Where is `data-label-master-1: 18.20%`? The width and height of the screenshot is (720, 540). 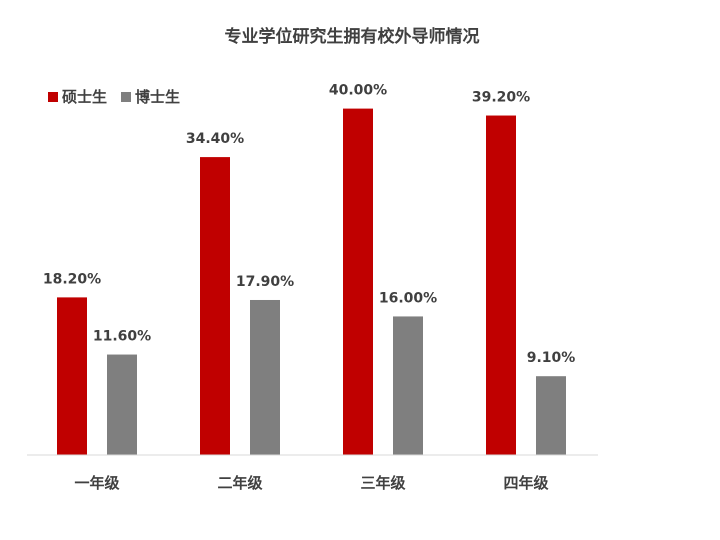
data-label-master-1: 18.20% is located at coordinates (72, 279).